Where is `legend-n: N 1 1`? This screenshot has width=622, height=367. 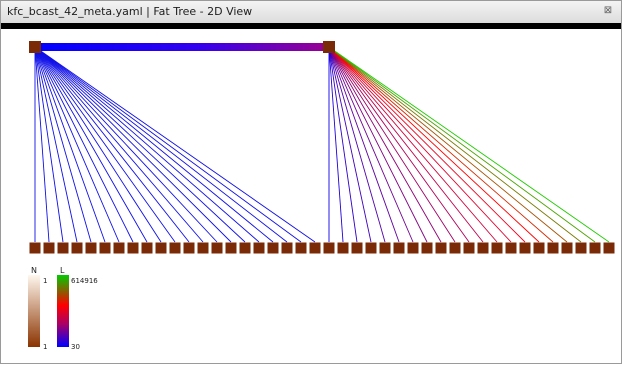
legend-n: N 1 1 is located at coordinates (37, 308).